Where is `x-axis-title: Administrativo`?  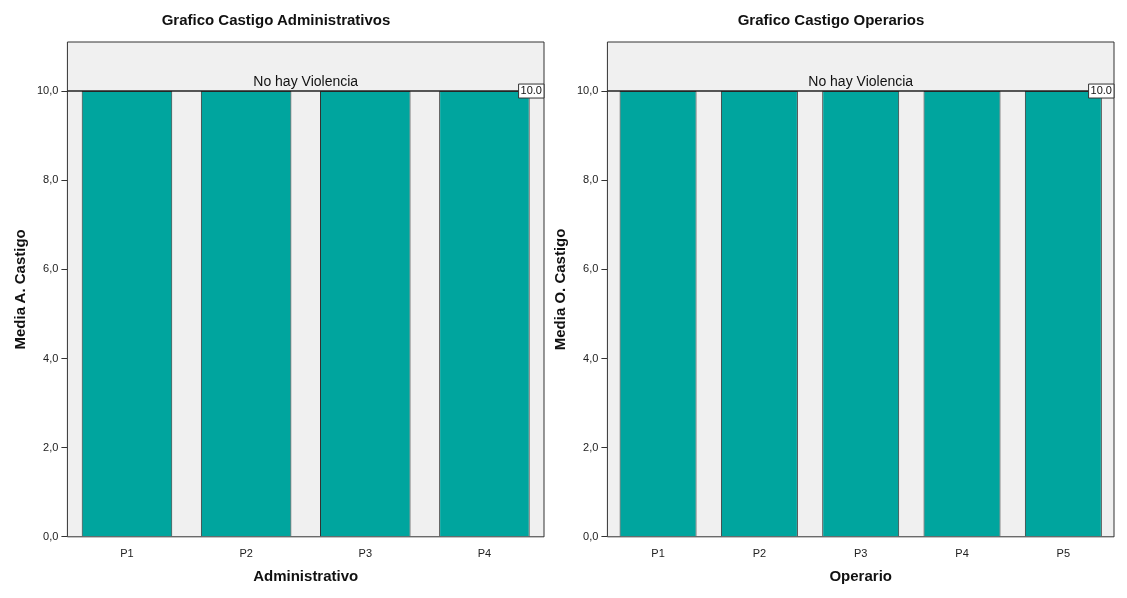
x-axis-title: Administrativo is located at coordinates (306, 576).